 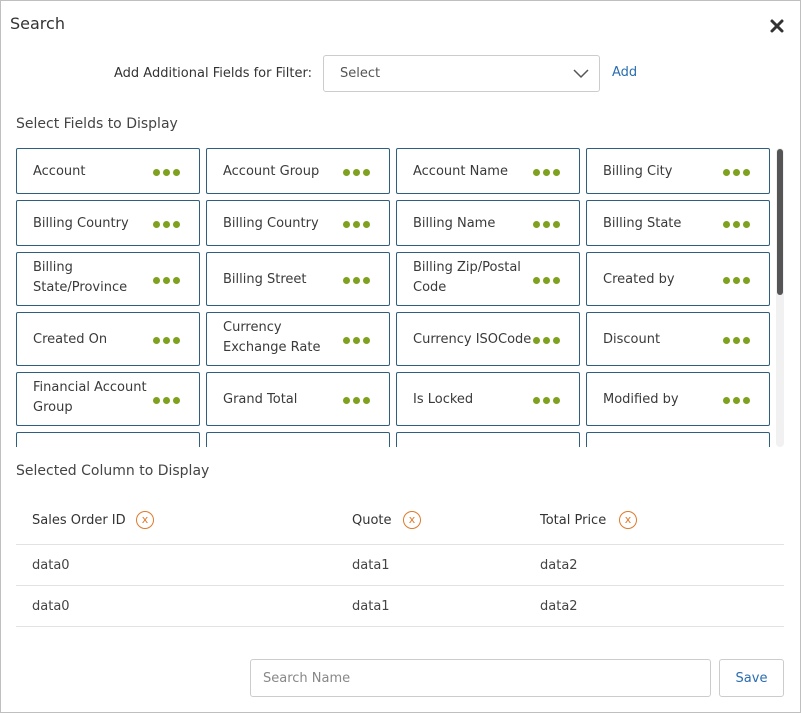 What do you see at coordinates (625, 72) in the screenshot?
I see `add-filter-link: Add` at bounding box center [625, 72].